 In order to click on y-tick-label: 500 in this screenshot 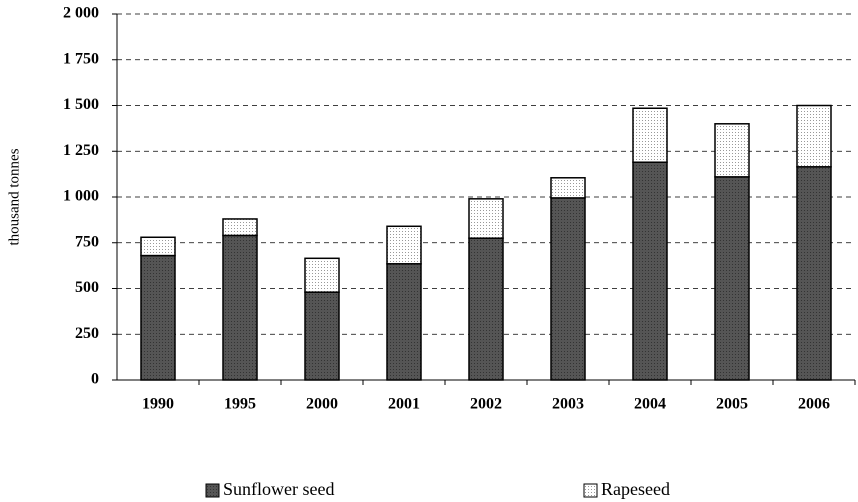, I will do `click(87, 287)`.